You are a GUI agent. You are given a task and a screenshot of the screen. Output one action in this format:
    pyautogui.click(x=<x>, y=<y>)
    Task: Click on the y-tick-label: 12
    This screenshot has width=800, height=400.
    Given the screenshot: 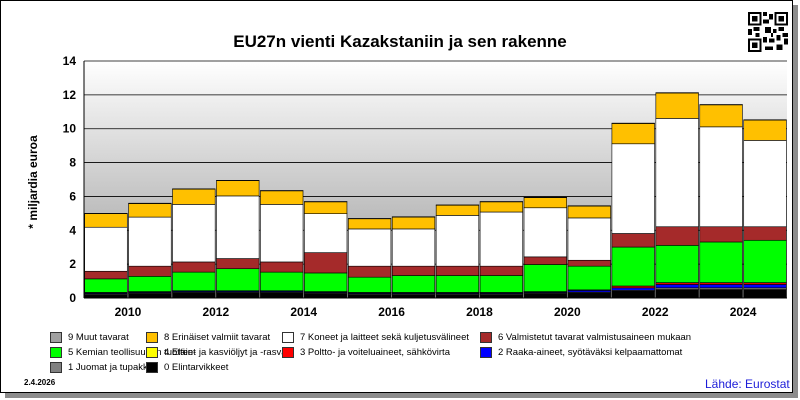 What is the action you would take?
    pyautogui.click(x=70, y=95)
    